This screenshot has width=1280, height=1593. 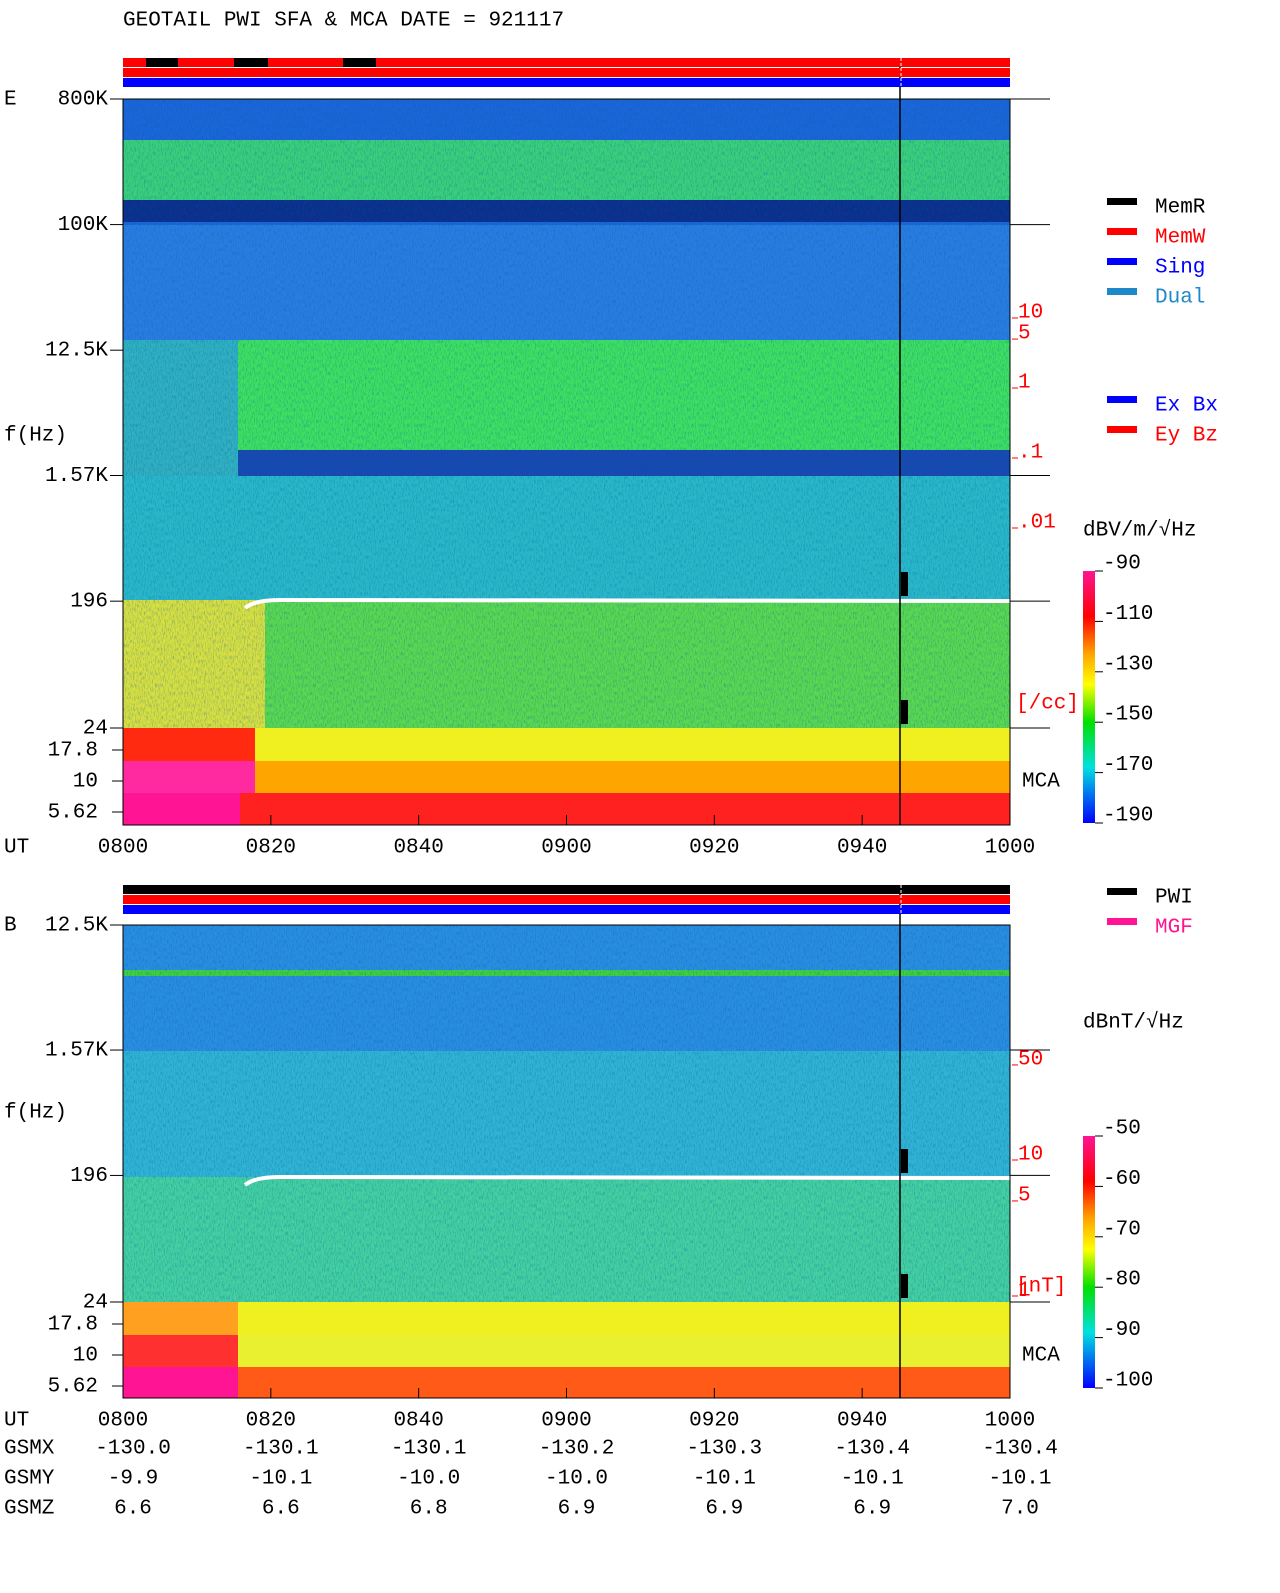 What do you see at coordinates (1128, 664) in the screenshot?
I see `colorbar-tick-label: -130` at bounding box center [1128, 664].